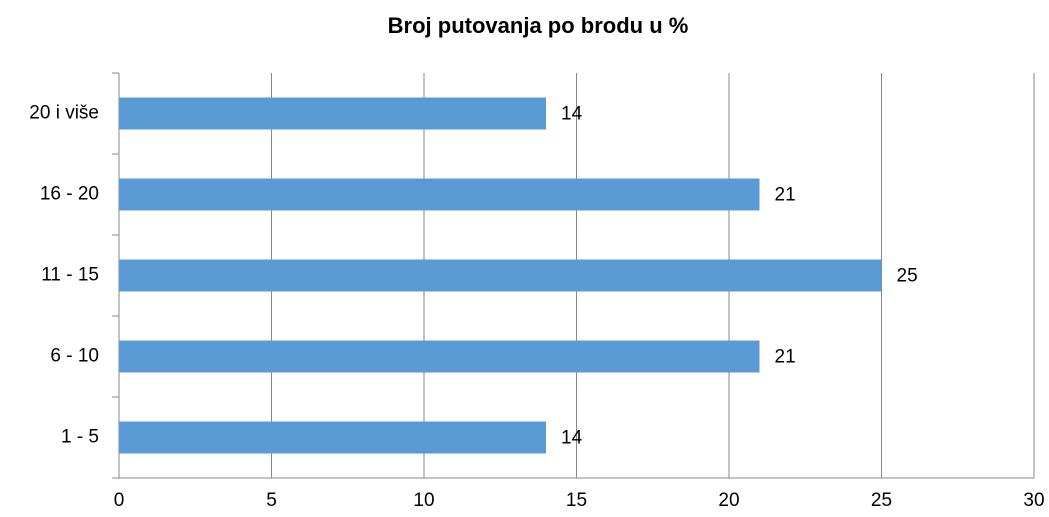  What do you see at coordinates (576, 500) in the screenshot?
I see `x-tick-label: 15` at bounding box center [576, 500].